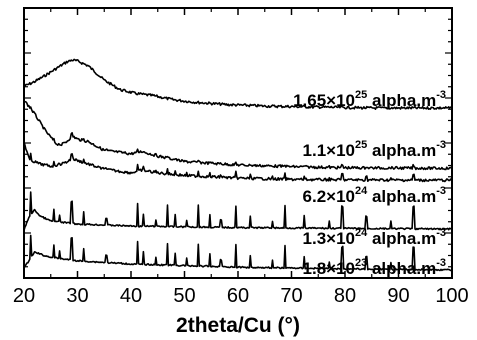 This screenshot has width=477, height=340. I want to click on x-tick-label: 80, so click(345, 296).